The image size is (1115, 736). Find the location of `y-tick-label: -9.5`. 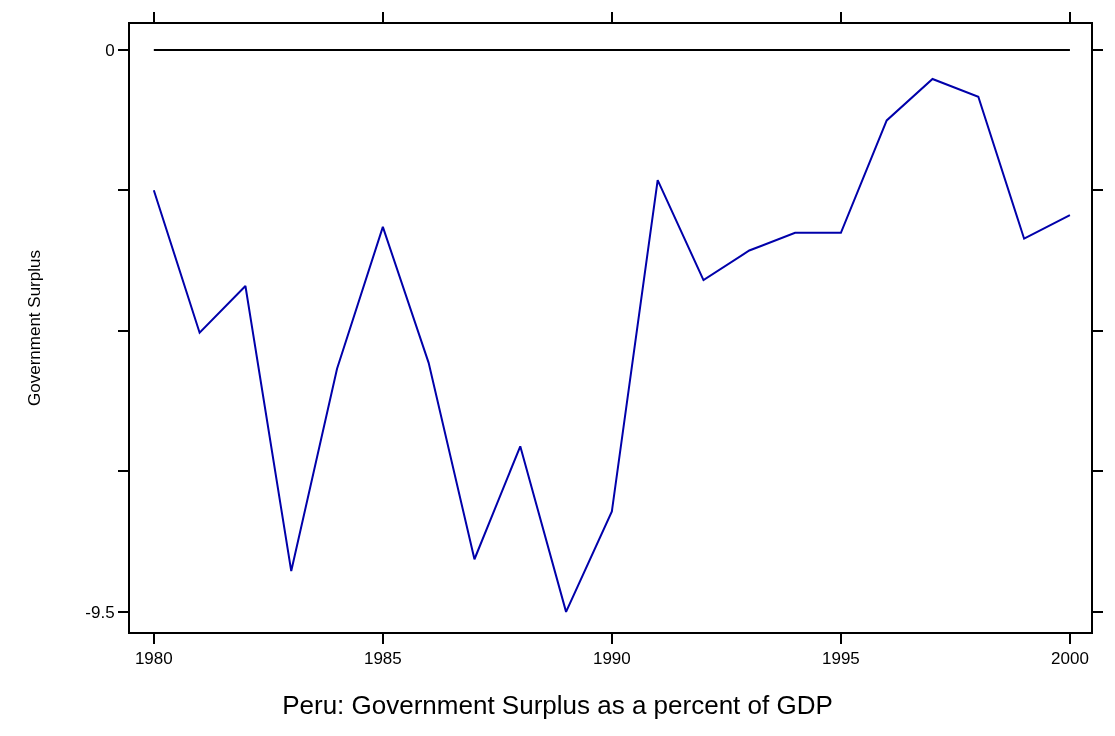

y-tick-label: -9.5 is located at coordinates (100, 612).